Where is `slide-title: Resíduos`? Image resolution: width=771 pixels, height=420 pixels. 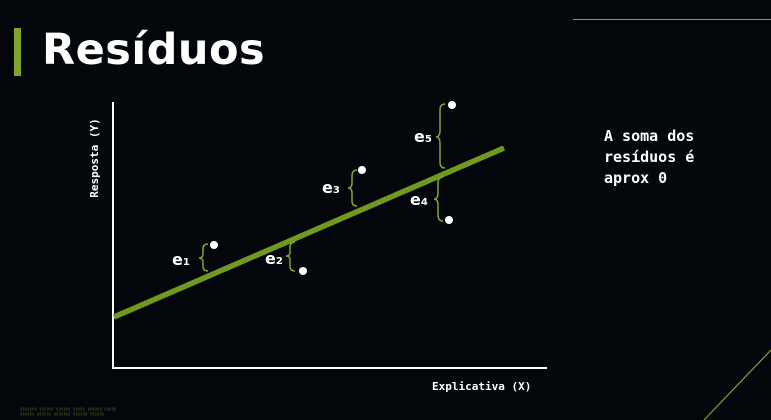 slide-title: Resíduos is located at coordinates (154, 50).